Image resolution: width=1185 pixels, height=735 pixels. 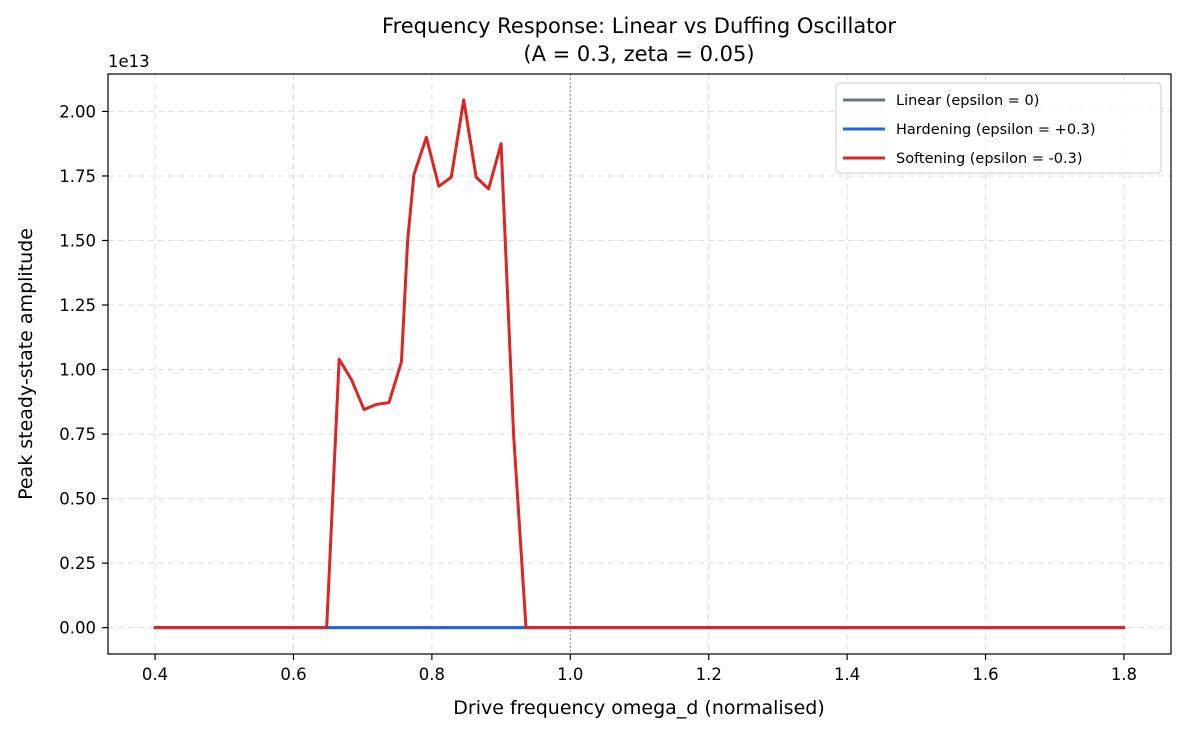 I want to click on chart-subtitle: (A = 0.3, zeta = 0.05), so click(x=638, y=54).